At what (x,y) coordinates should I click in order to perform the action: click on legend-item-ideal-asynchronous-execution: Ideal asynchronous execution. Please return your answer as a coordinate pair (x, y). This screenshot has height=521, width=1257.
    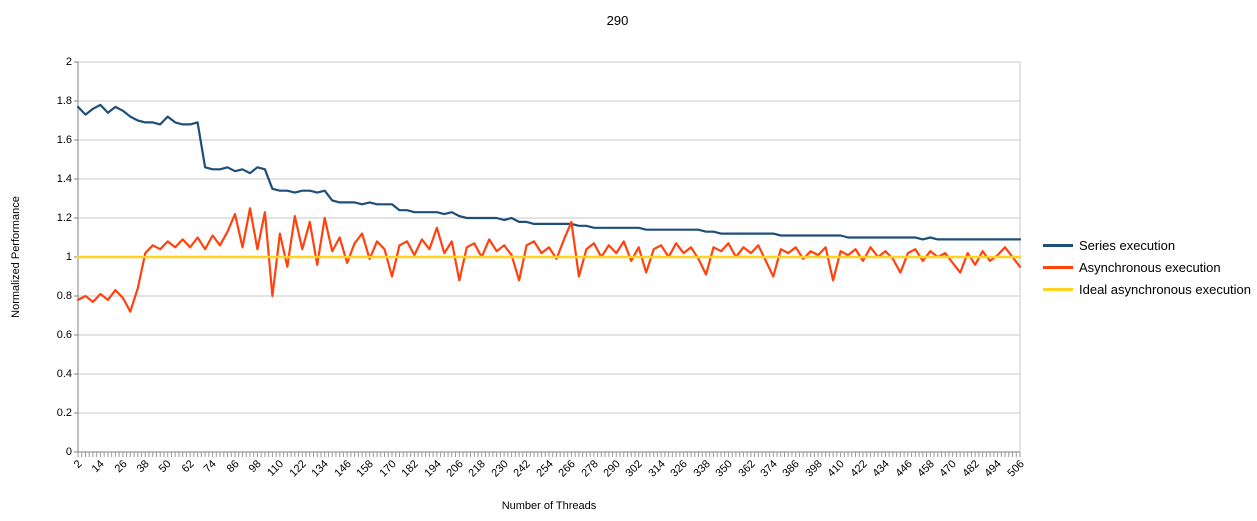
    Looking at the image, I should click on (1147, 289).